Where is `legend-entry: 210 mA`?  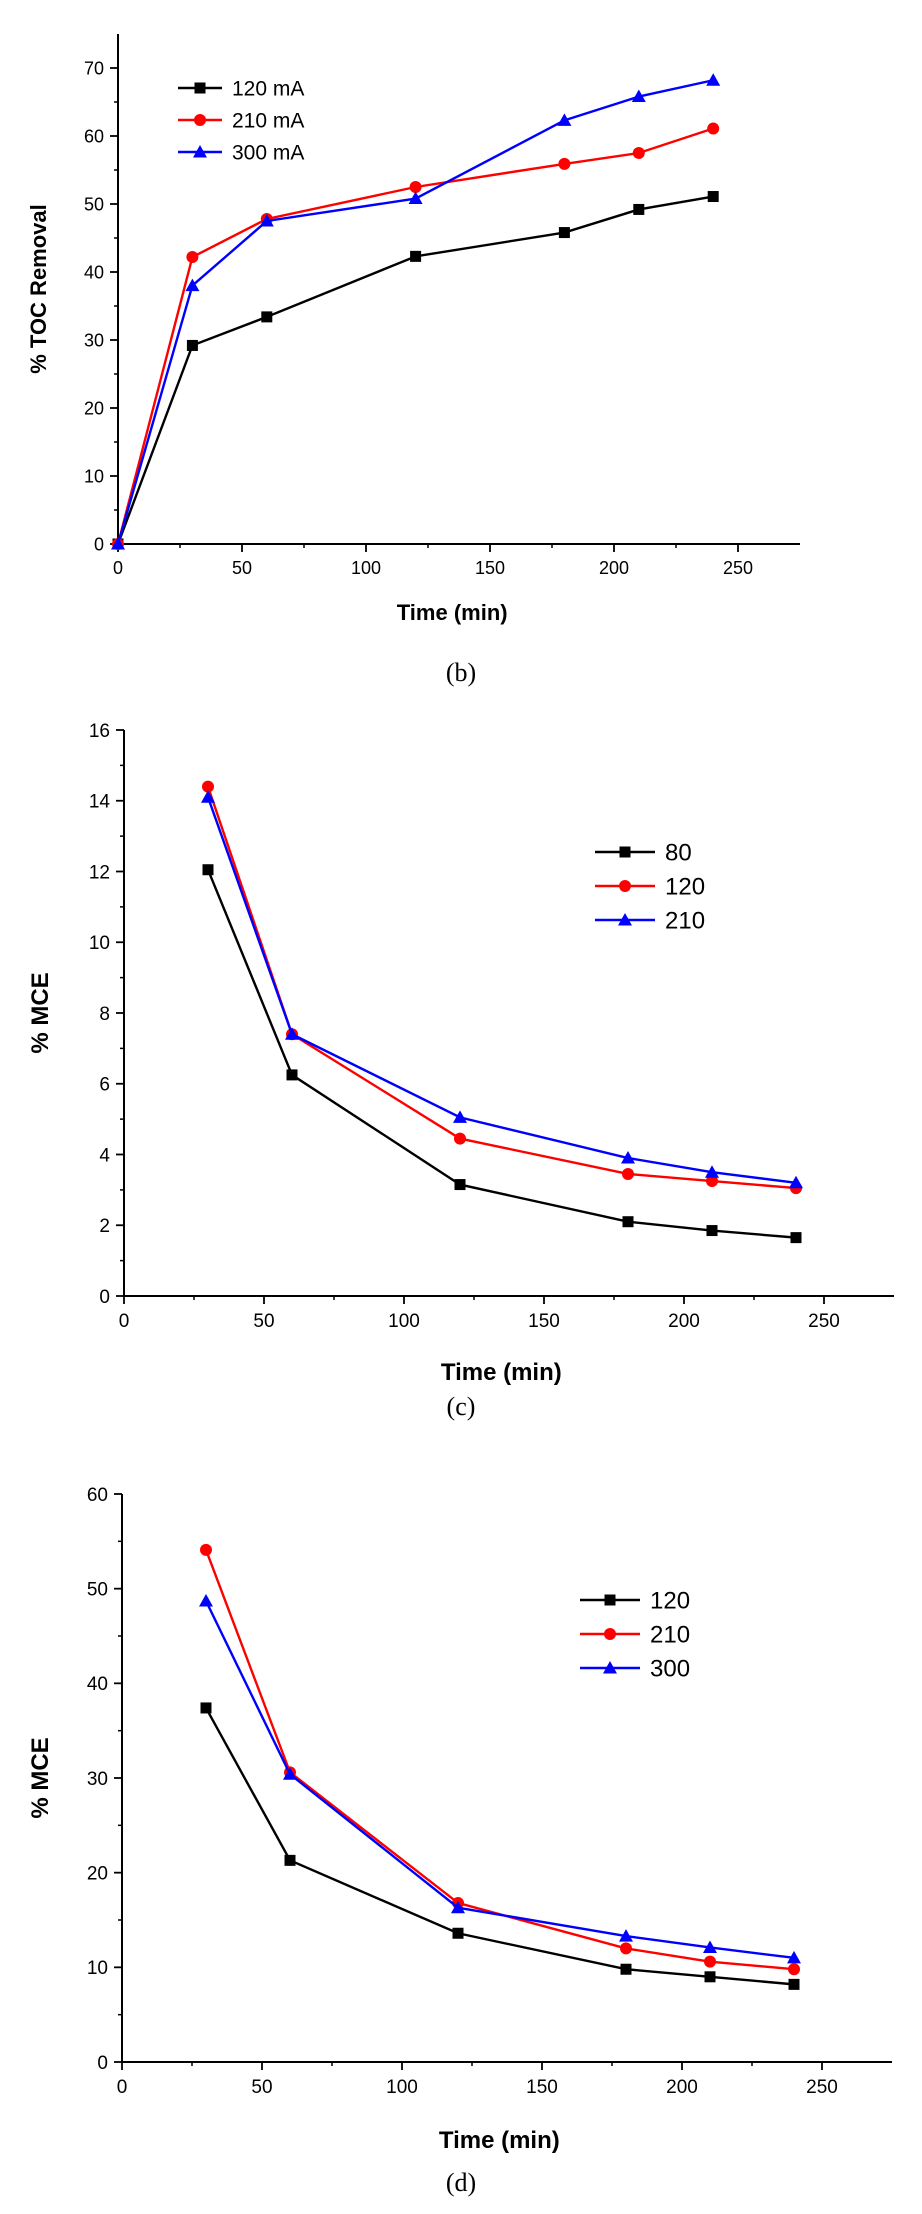
legend-entry: 210 mA is located at coordinates (241, 121).